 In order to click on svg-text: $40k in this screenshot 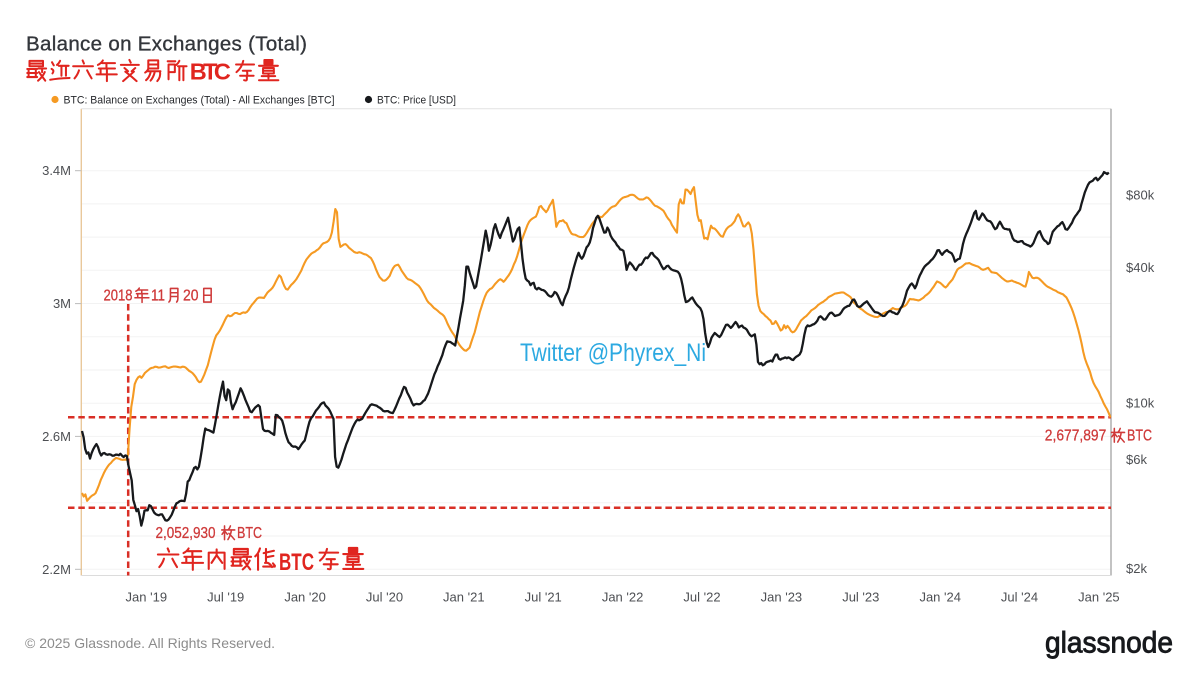, I will do `click(1140, 267)`.